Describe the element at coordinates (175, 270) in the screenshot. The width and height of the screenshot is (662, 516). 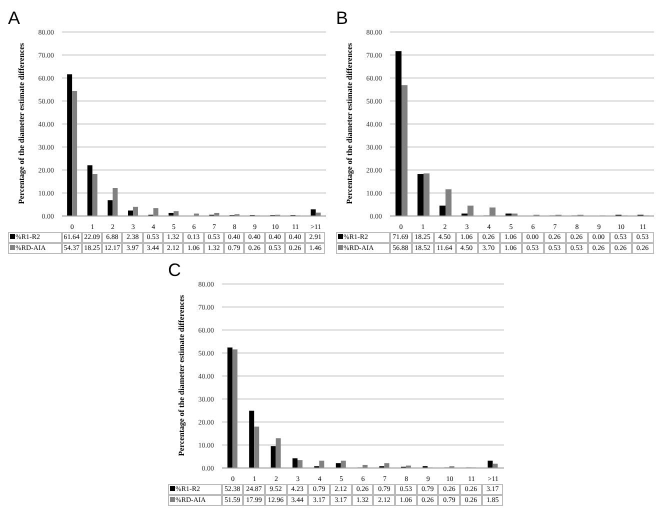
I see `chart-title: C` at that location.